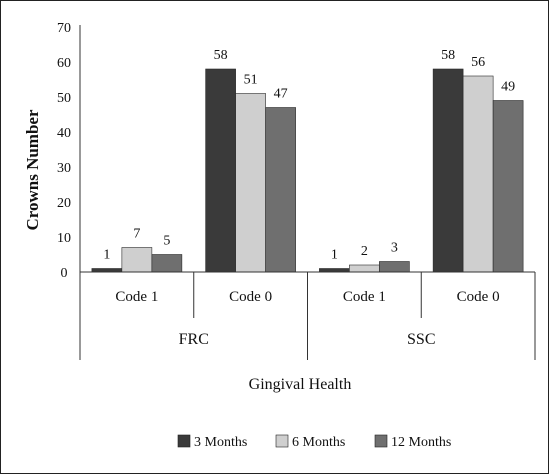  What do you see at coordinates (478, 62) in the screenshot?
I see `value-label: 56` at bounding box center [478, 62].